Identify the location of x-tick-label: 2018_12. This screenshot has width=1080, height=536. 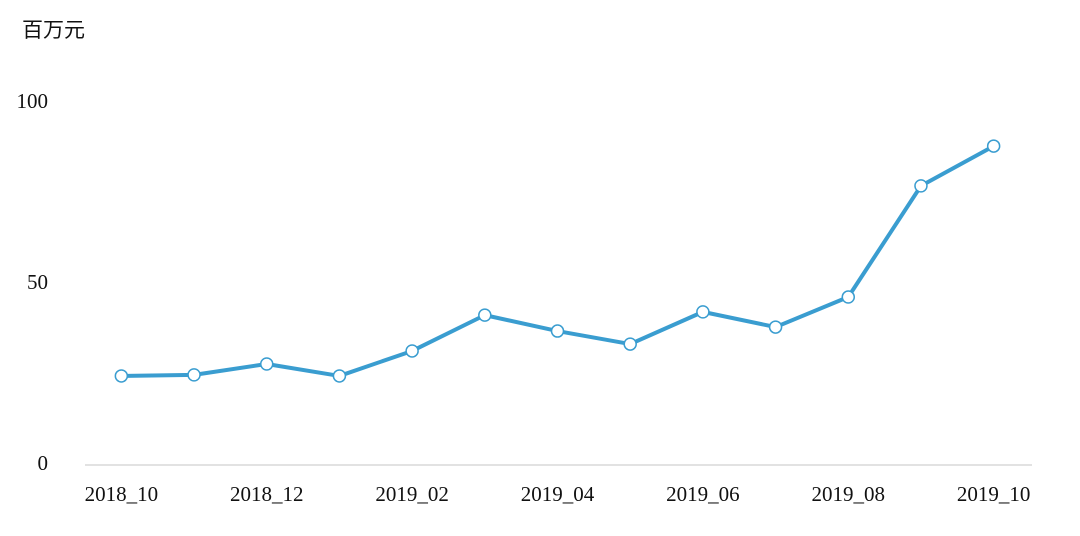
(267, 494).